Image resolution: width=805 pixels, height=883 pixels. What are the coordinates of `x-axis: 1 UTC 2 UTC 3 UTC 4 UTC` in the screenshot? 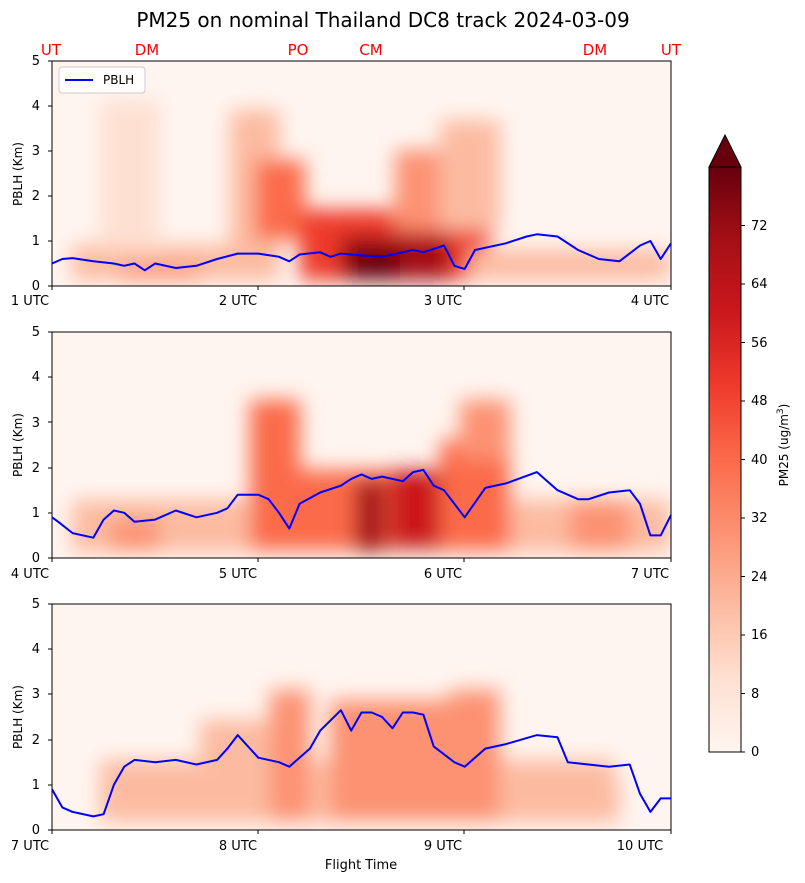 It's located at (341, 297).